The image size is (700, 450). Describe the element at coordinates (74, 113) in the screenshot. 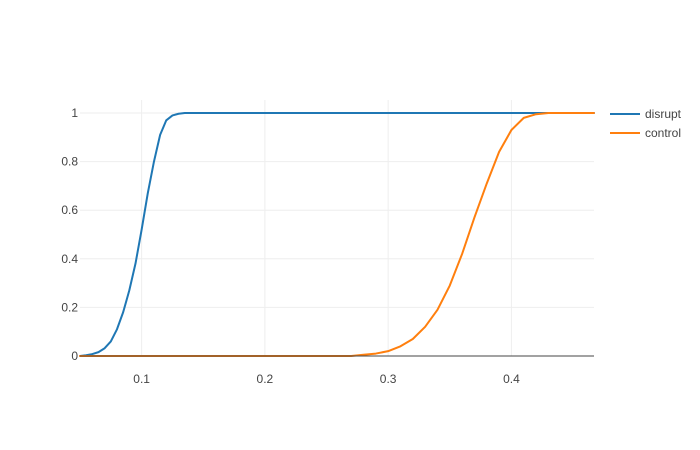

I see `y-tick-label: 1` at that location.